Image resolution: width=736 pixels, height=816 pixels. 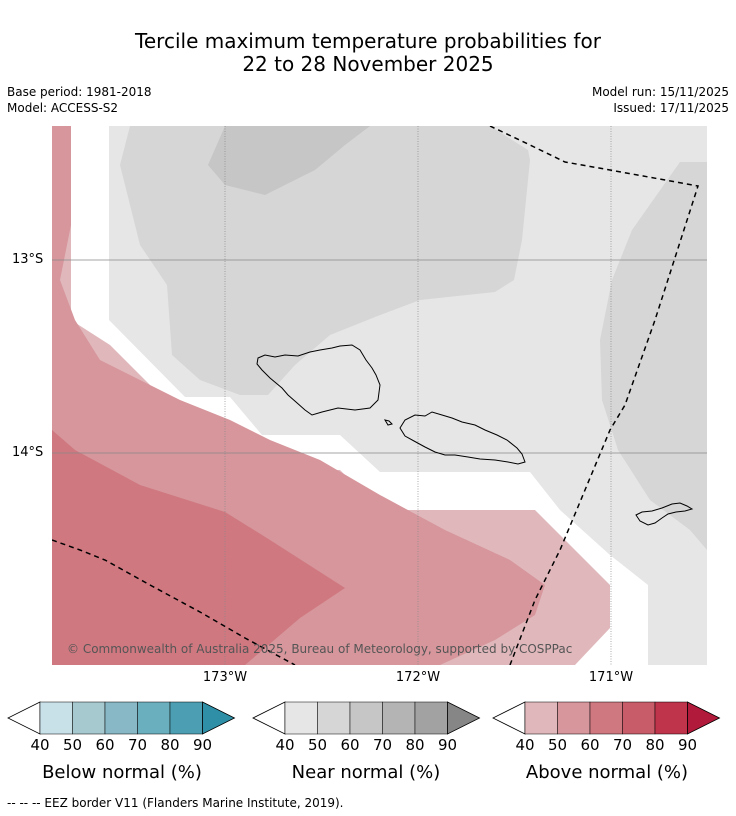 I want to click on colorbar-below-arrow-right, so click(x=219, y=718).